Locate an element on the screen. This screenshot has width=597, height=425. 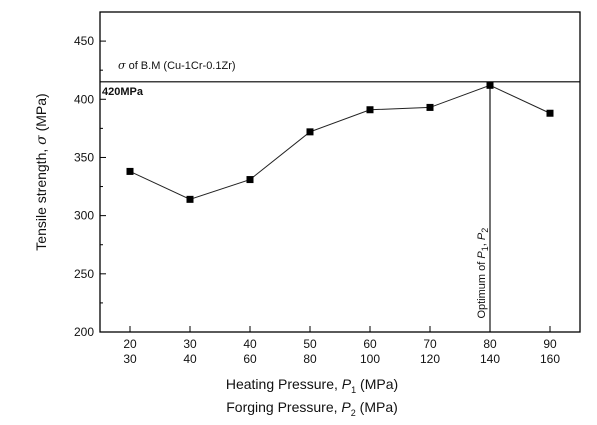
x-tick-label-forging: 60 is located at coordinates (250, 359).